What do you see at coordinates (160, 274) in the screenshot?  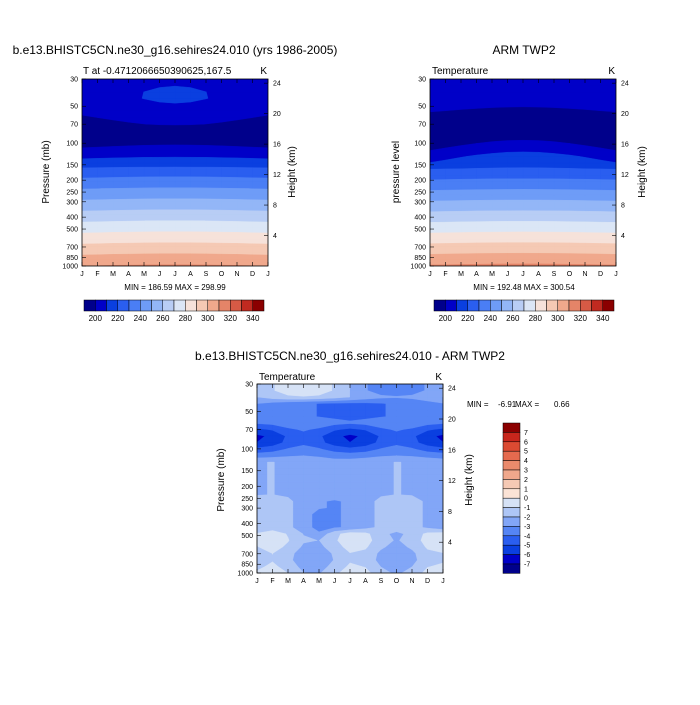 I see `model-xtick-label-5: J` at bounding box center [160, 274].